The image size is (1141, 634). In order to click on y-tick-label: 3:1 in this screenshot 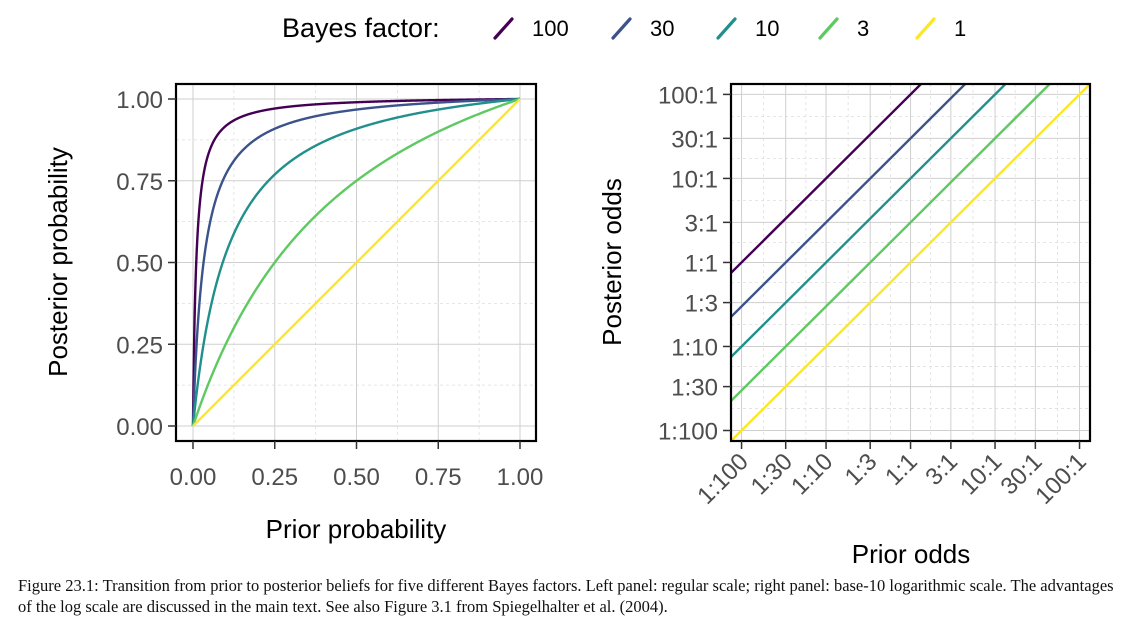, I will do `click(701, 223)`.